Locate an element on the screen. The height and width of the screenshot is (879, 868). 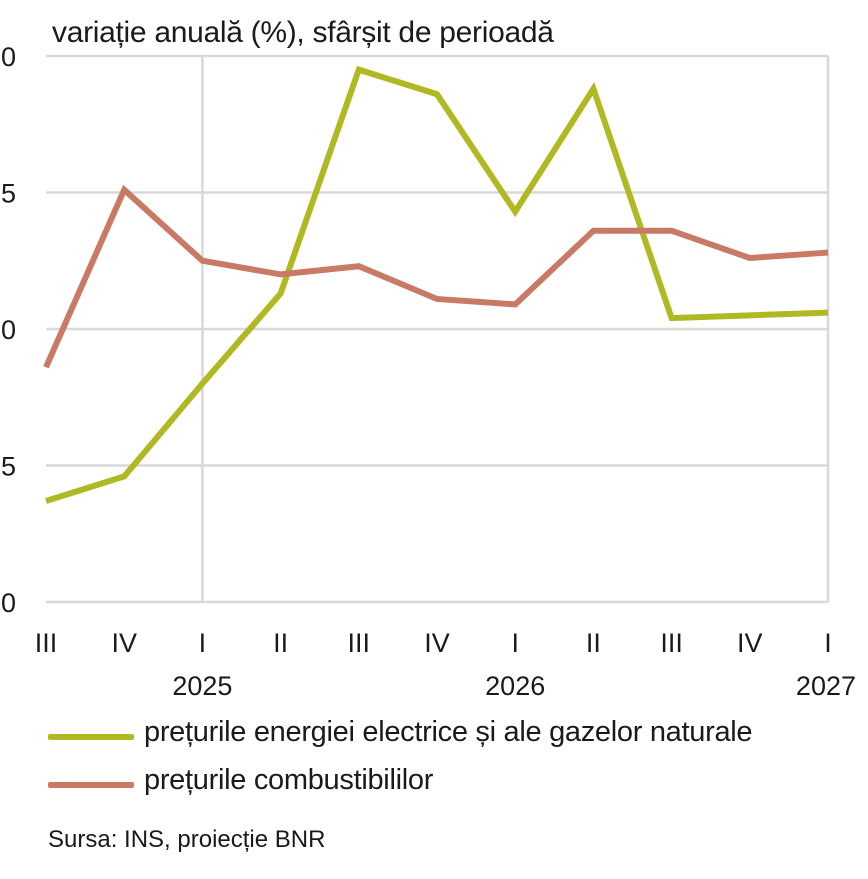
x-year-label: 2025 is located at coordinates (202, 685).